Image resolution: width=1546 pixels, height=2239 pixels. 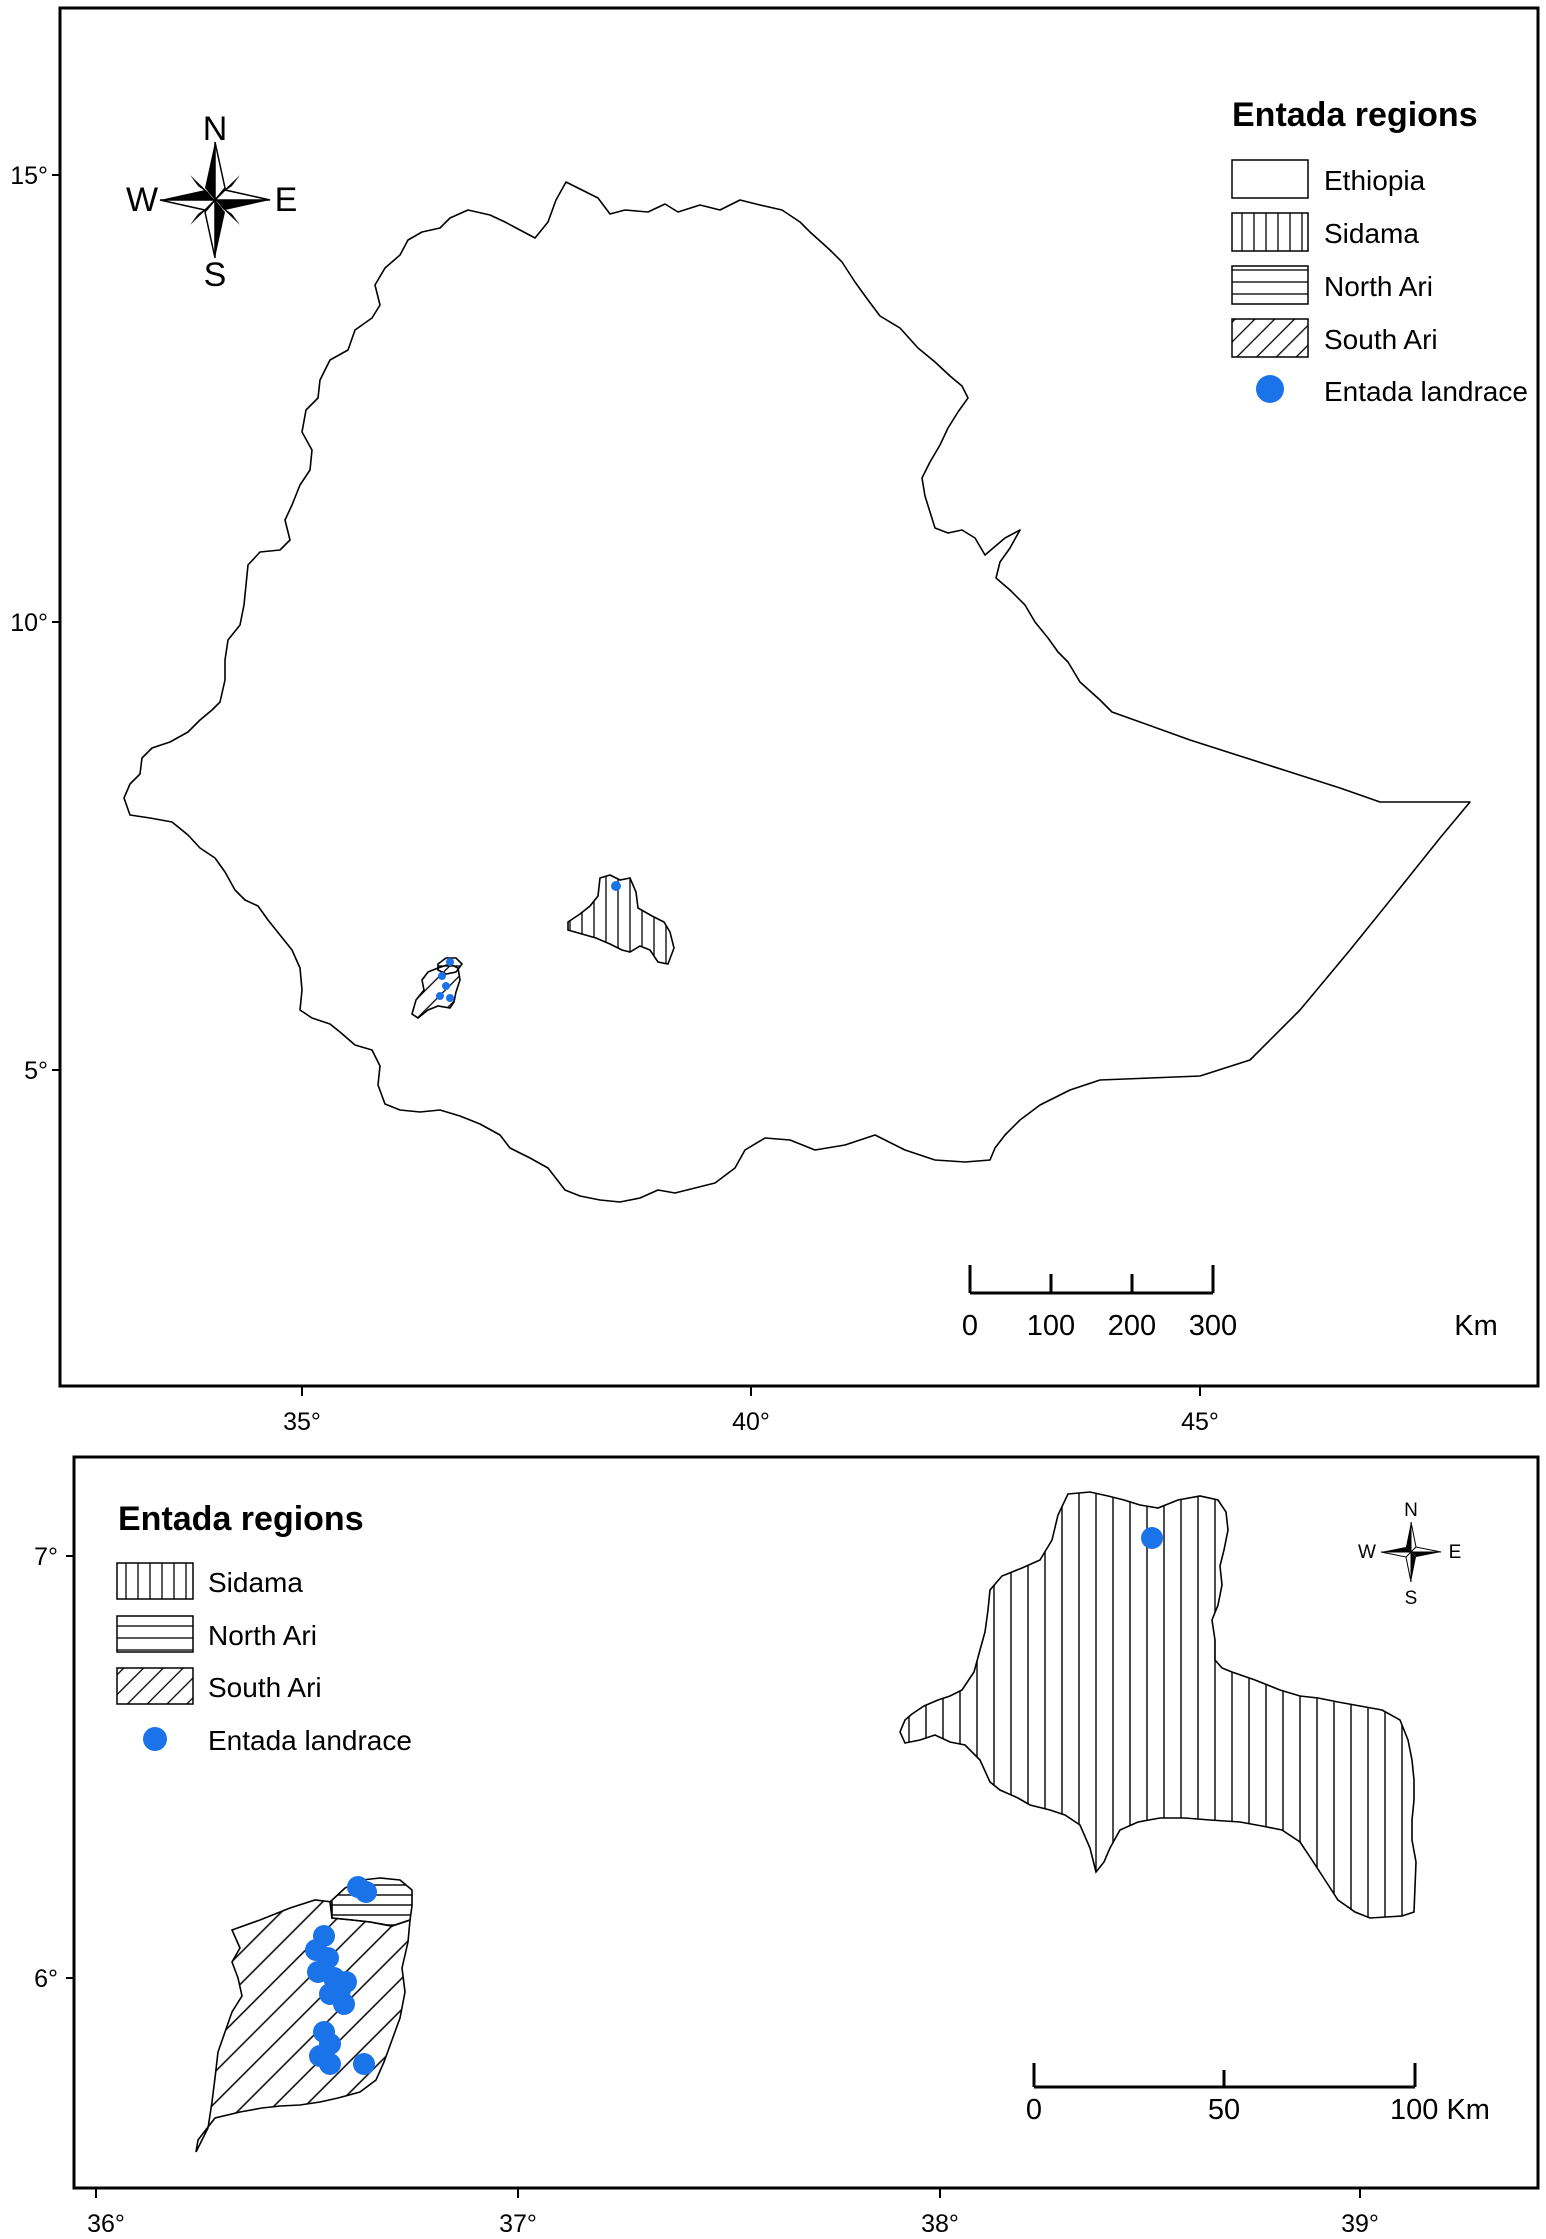 What do you see at coordinates (36, 1071) in the screenshot?
I see `lat-tick-label: 5°` at bounding box center [36, 1071].